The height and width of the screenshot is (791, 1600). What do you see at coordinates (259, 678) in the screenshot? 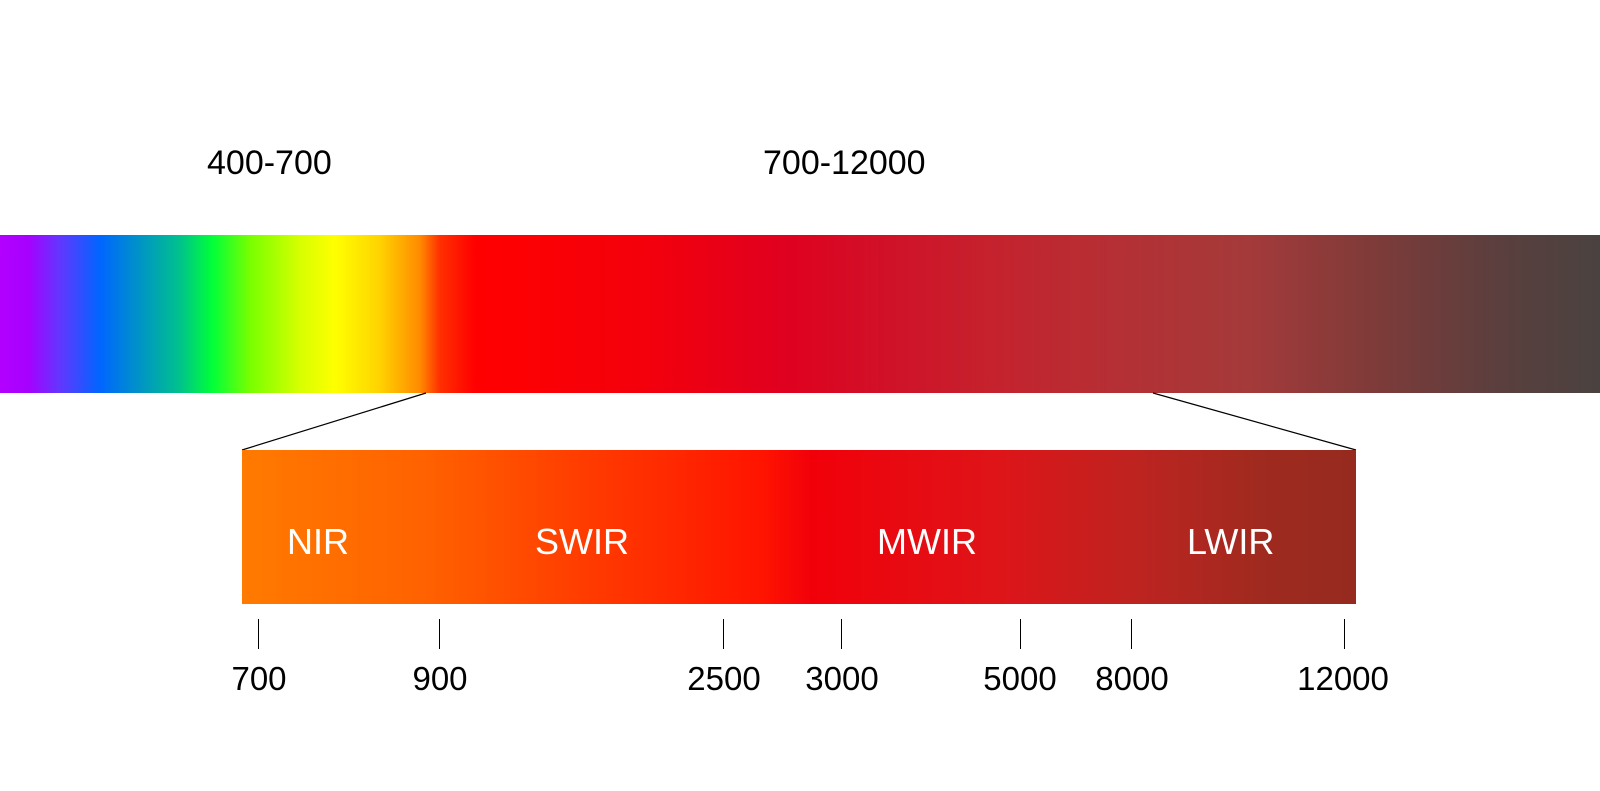
I see `tick-label-700: 700` at bounding box center [259, 678].